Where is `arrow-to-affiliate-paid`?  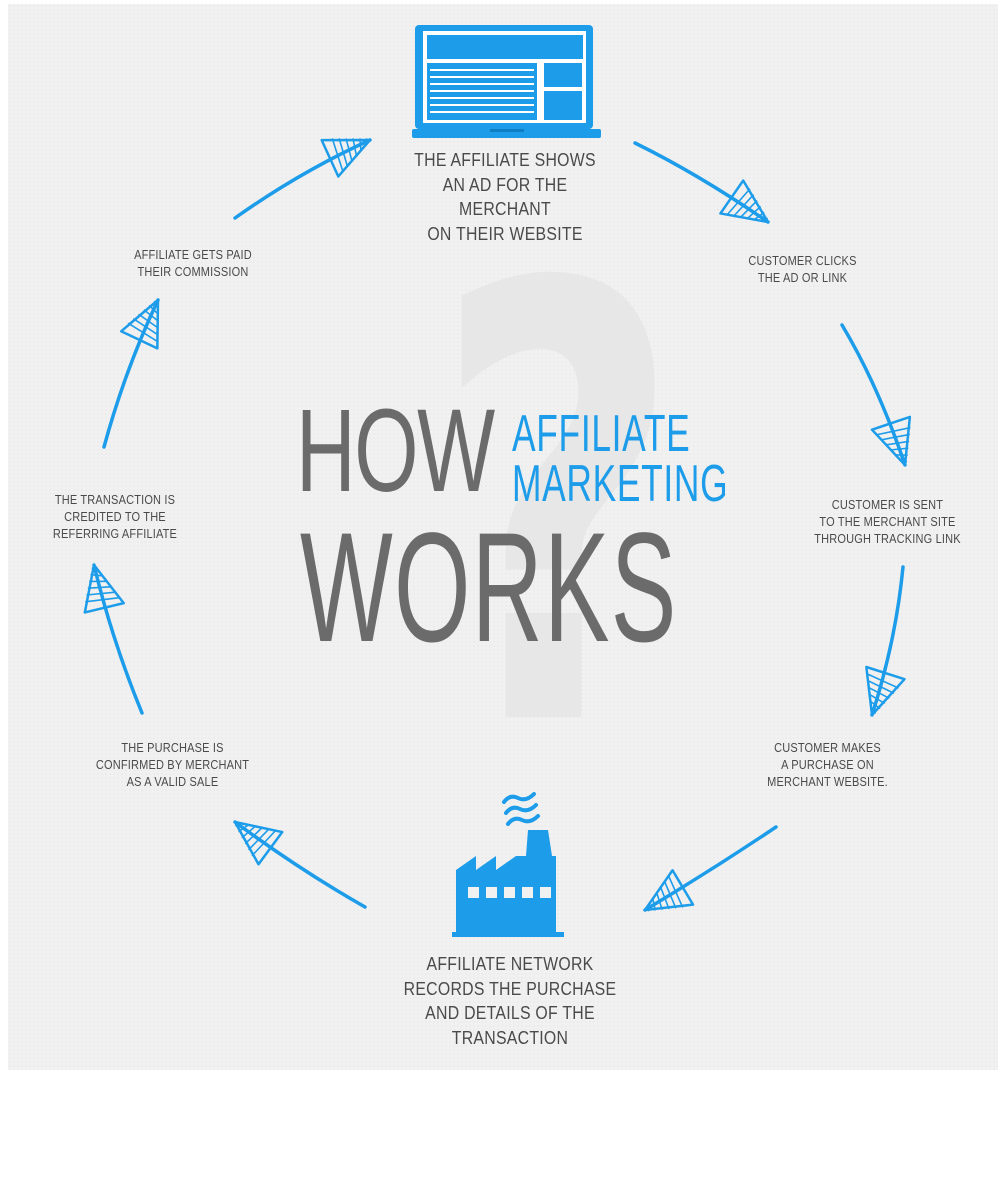
arrow-to-affiliate-paid is located at coordinates (131, 373).